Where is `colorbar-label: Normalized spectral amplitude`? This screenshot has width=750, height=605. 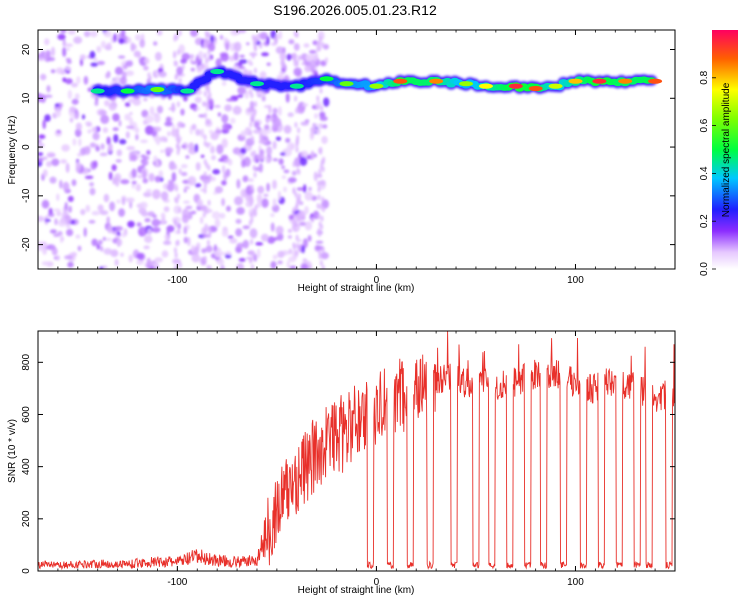 colorbar-label: Normalized spectral amplitude is located at coordinates (726, 149).